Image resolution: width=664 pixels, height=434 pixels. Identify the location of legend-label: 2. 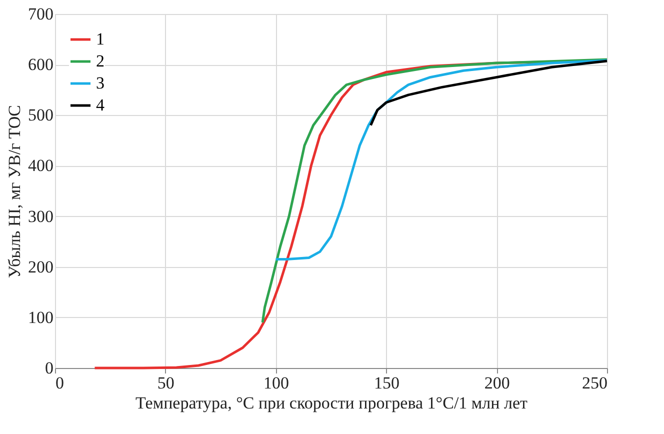
(100, 61).